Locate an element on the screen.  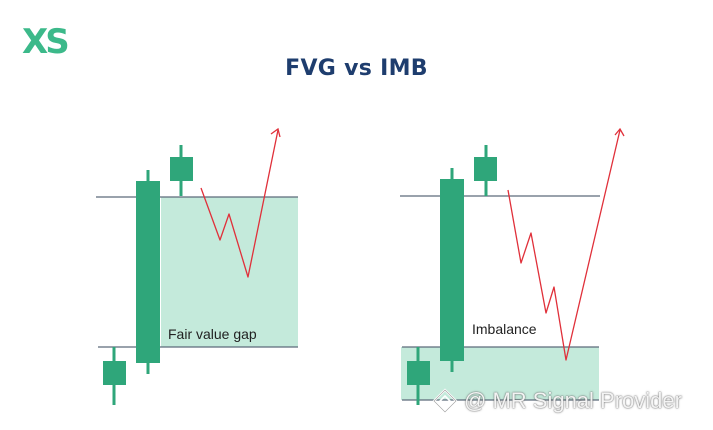
candle-small-bottom is located at coordinates (114, 376).